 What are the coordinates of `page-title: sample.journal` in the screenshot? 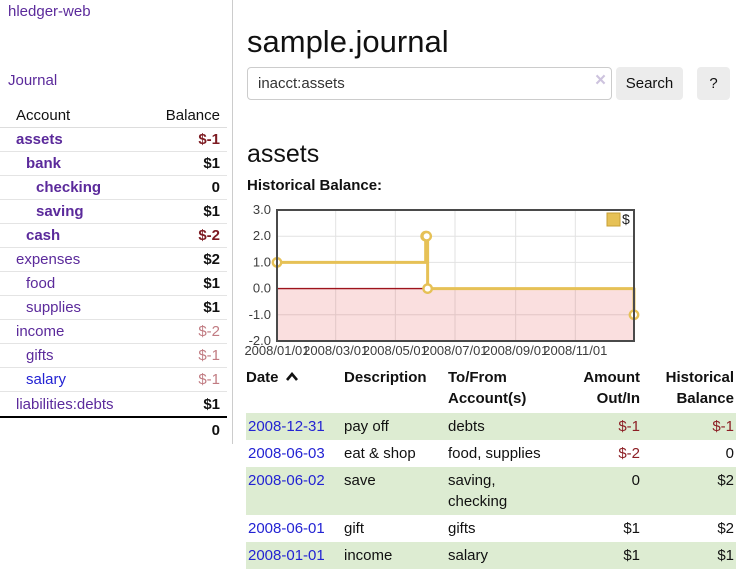 It's located at (348, 41).